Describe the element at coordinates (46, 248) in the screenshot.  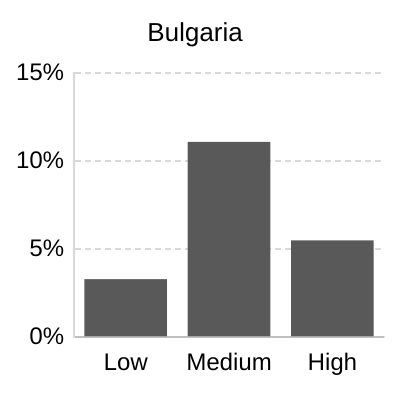
I see `y-tick-label: 5%` at that location.